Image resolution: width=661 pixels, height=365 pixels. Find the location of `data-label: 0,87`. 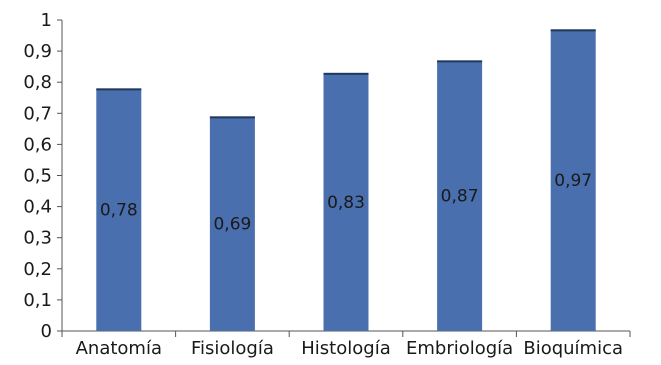

data-label: 0,87 is located at coordinates (460, 197).